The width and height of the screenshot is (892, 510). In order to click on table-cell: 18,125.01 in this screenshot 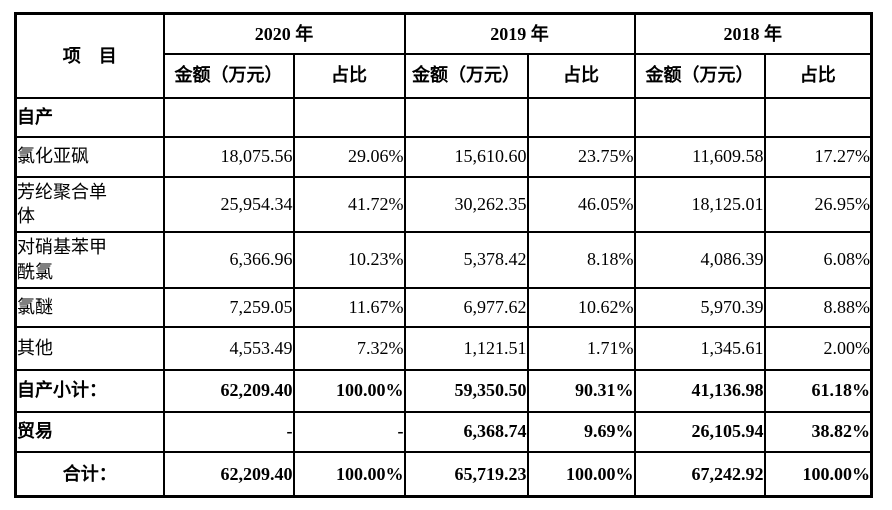, I will do `click(699, 204)`.